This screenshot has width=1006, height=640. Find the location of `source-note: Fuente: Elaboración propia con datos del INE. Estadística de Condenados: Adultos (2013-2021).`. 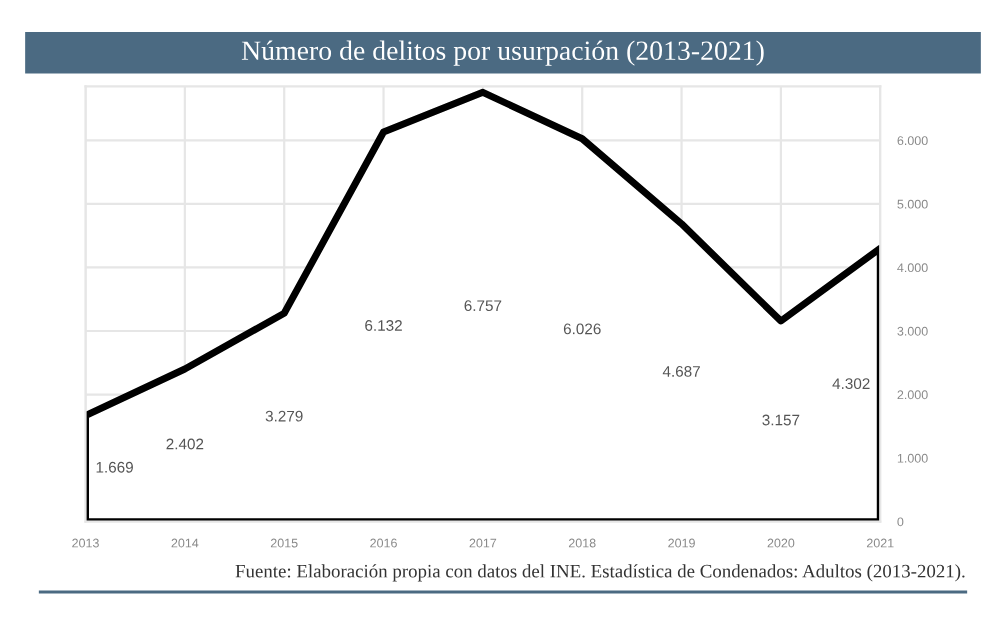

source-note: Fuente: Elaboración propia con datos del INE. Estadística de Condenados: Adultos (2013-2021). is located at coordinates (600, 573).